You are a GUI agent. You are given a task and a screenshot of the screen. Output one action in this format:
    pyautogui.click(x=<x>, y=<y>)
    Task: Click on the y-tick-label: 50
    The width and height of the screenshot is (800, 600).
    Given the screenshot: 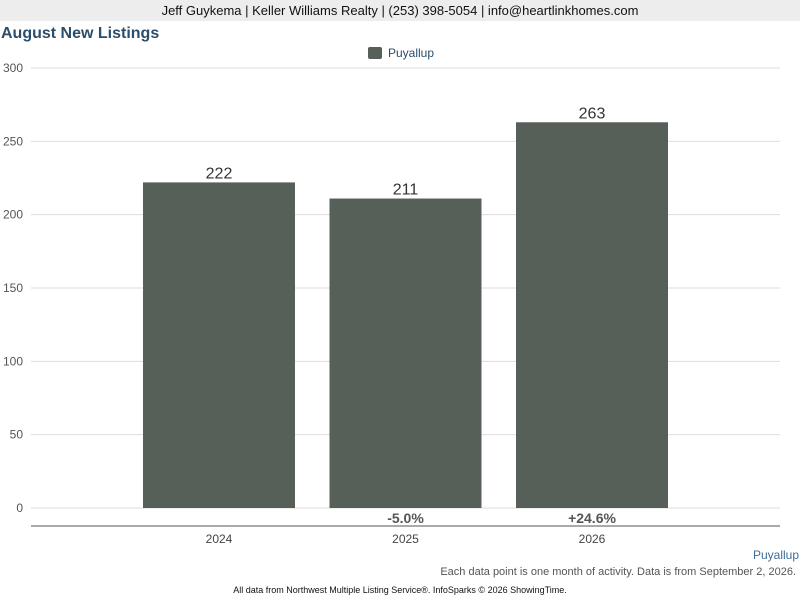 What is the action you would take?
    pyautogui.click(x=17, y=435)
    